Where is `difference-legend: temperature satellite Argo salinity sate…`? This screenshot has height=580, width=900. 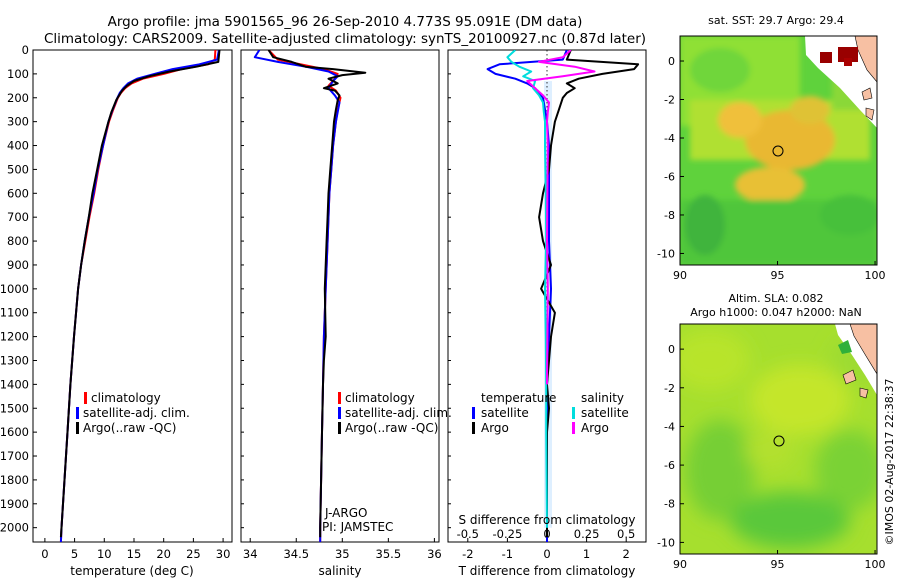 difference-legend: temperature satellite Argo salinity sate… is located at coordinates (550, 413).